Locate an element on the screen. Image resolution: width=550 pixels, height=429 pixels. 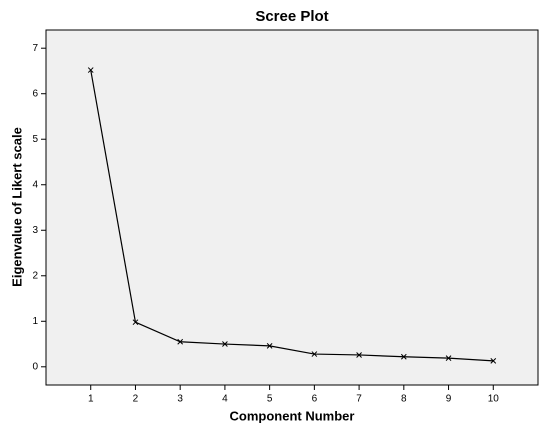
x-tick-label: 3 is located at coordinates (180, 399).